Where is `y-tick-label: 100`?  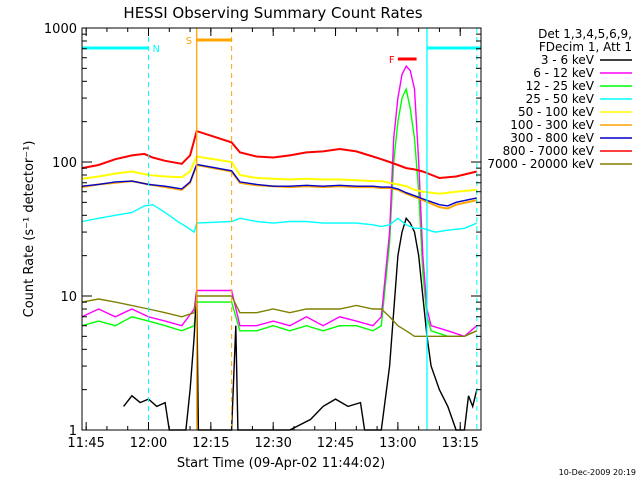 y-tick-label: 100 is located at coordinates (64, 163).